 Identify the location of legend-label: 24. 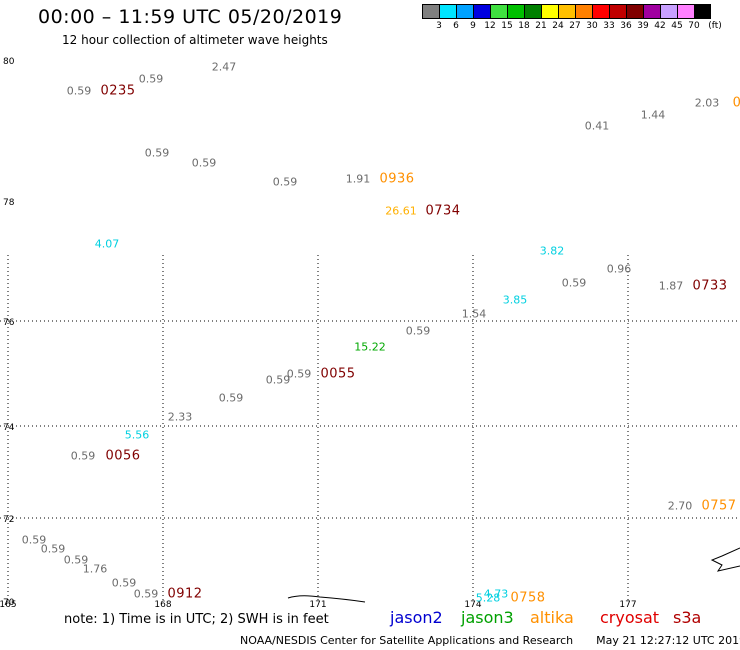
(558, 26).